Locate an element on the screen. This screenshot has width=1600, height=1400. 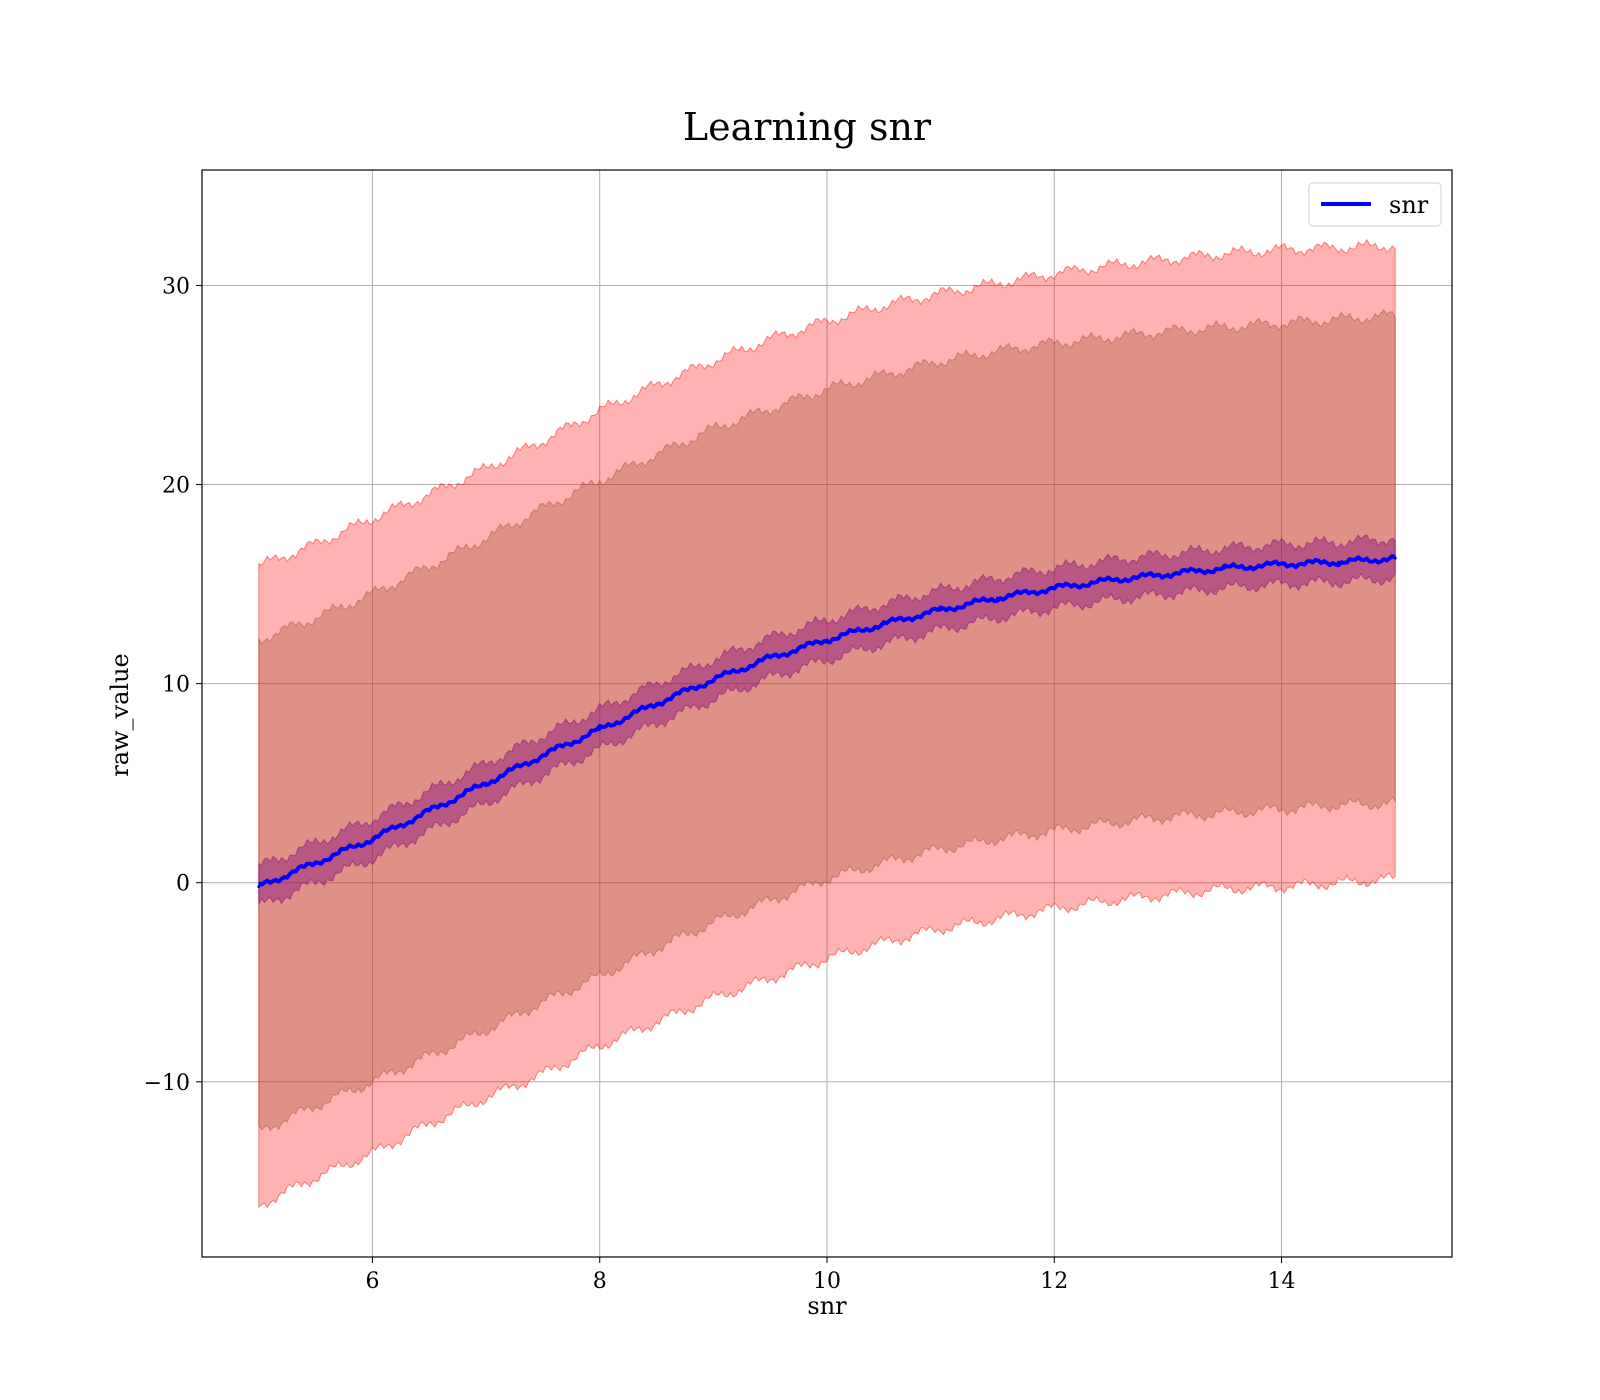
legend-box is located at coordinates (1375, 204).